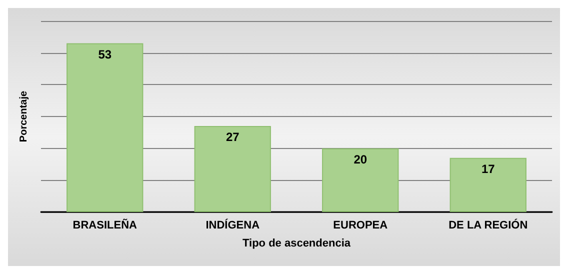 The height and width of the screenshot is (274, 568). Describe the element at coordinates (297, 244) in the screenshot. I see `x-axis-title: Tipo de ascendencia` at that location.